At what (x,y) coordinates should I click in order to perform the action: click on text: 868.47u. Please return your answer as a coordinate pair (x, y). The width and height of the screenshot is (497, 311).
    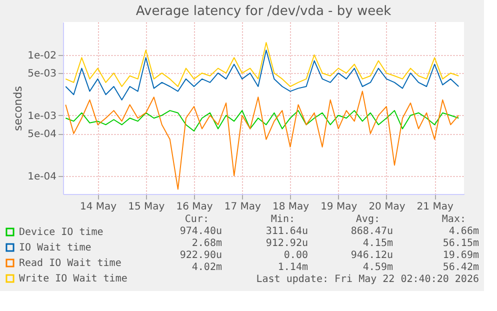
    Looking at the image, I should click on (371, 231).